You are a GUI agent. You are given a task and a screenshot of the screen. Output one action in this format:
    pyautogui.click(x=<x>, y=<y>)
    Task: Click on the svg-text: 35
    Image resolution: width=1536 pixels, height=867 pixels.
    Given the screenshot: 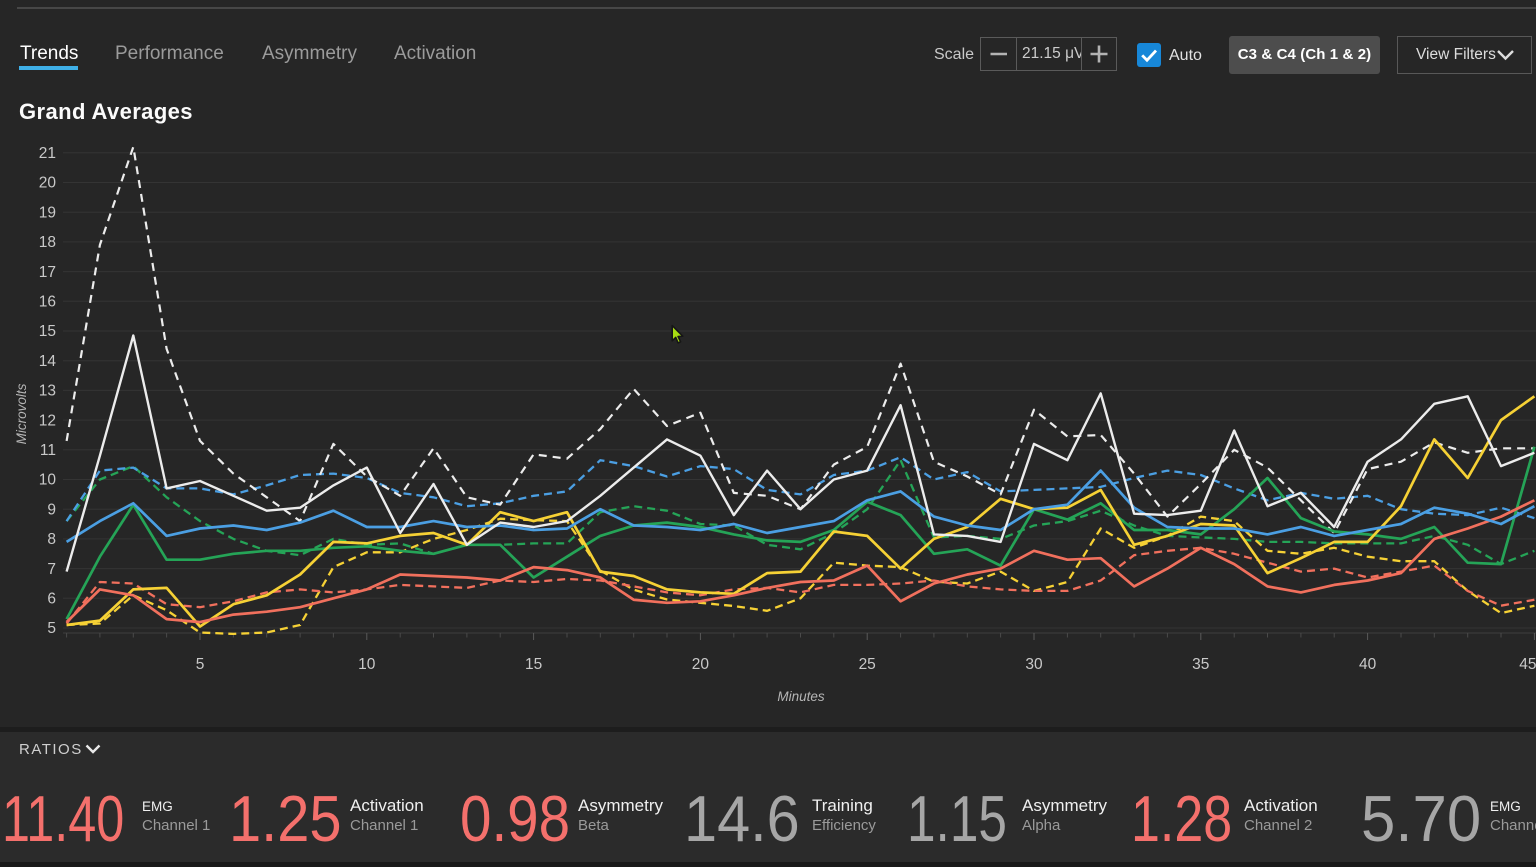 What is the action you would take?
    pyautogui.click(x=1200, y=664)
    